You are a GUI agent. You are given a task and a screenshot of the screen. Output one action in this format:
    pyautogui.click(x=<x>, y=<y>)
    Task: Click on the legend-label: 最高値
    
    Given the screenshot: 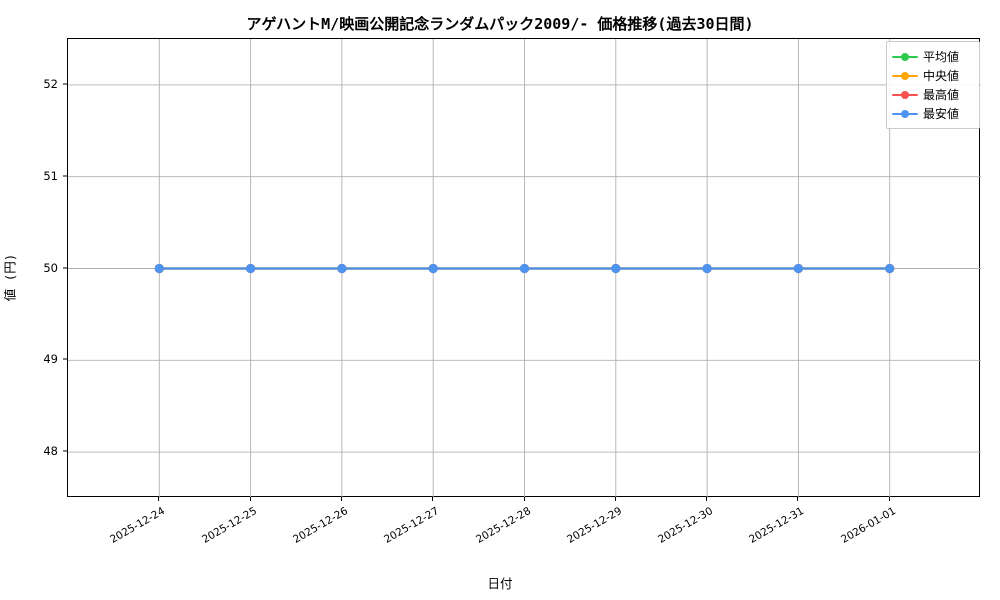 What is the action you would take?
    pyautogui.click(x=941, y=94)
    